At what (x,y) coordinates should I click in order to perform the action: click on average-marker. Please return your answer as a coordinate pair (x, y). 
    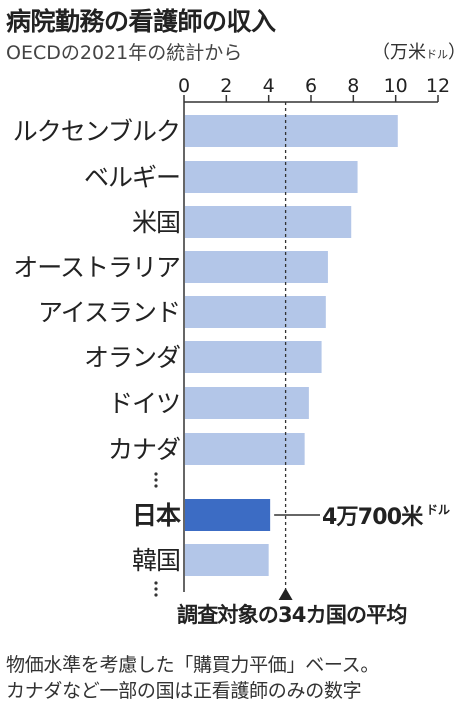
    Looking at the image, I should click on (285, 594).